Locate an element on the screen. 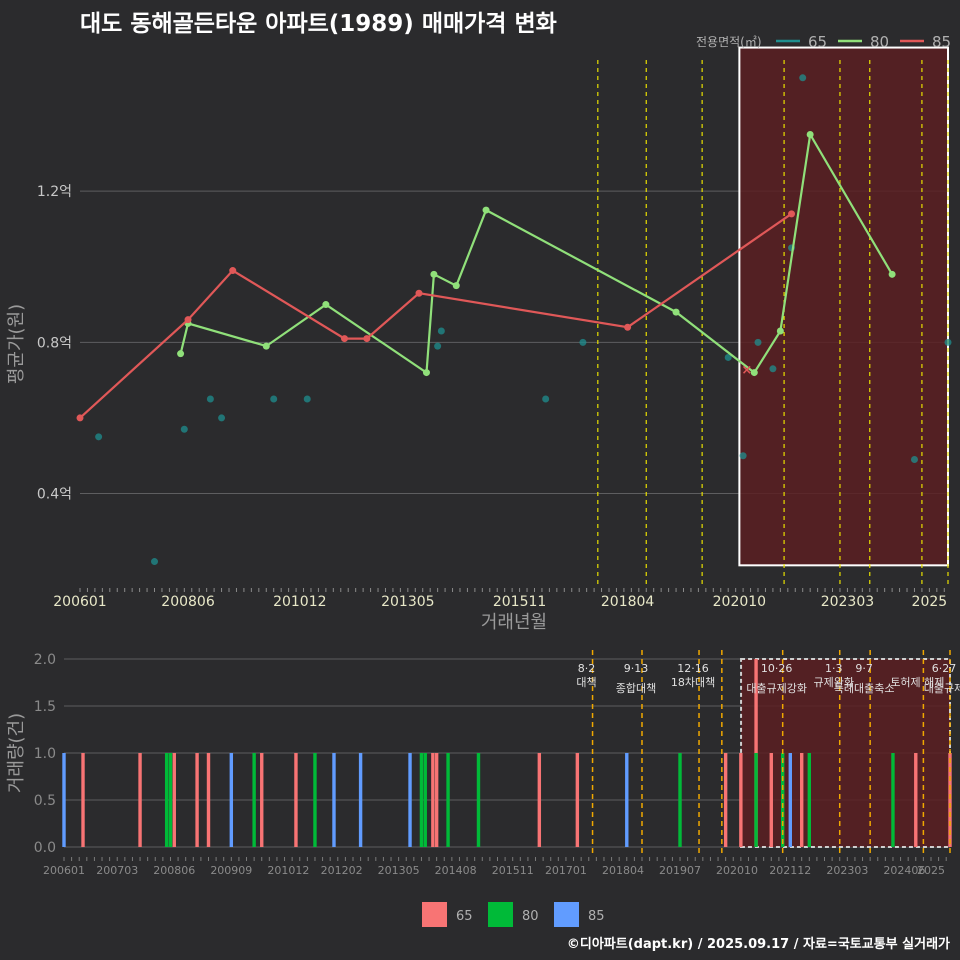 This screenshot has height=960, width=960. annotation-date: 10·26 is located at coordinates (777, 668).